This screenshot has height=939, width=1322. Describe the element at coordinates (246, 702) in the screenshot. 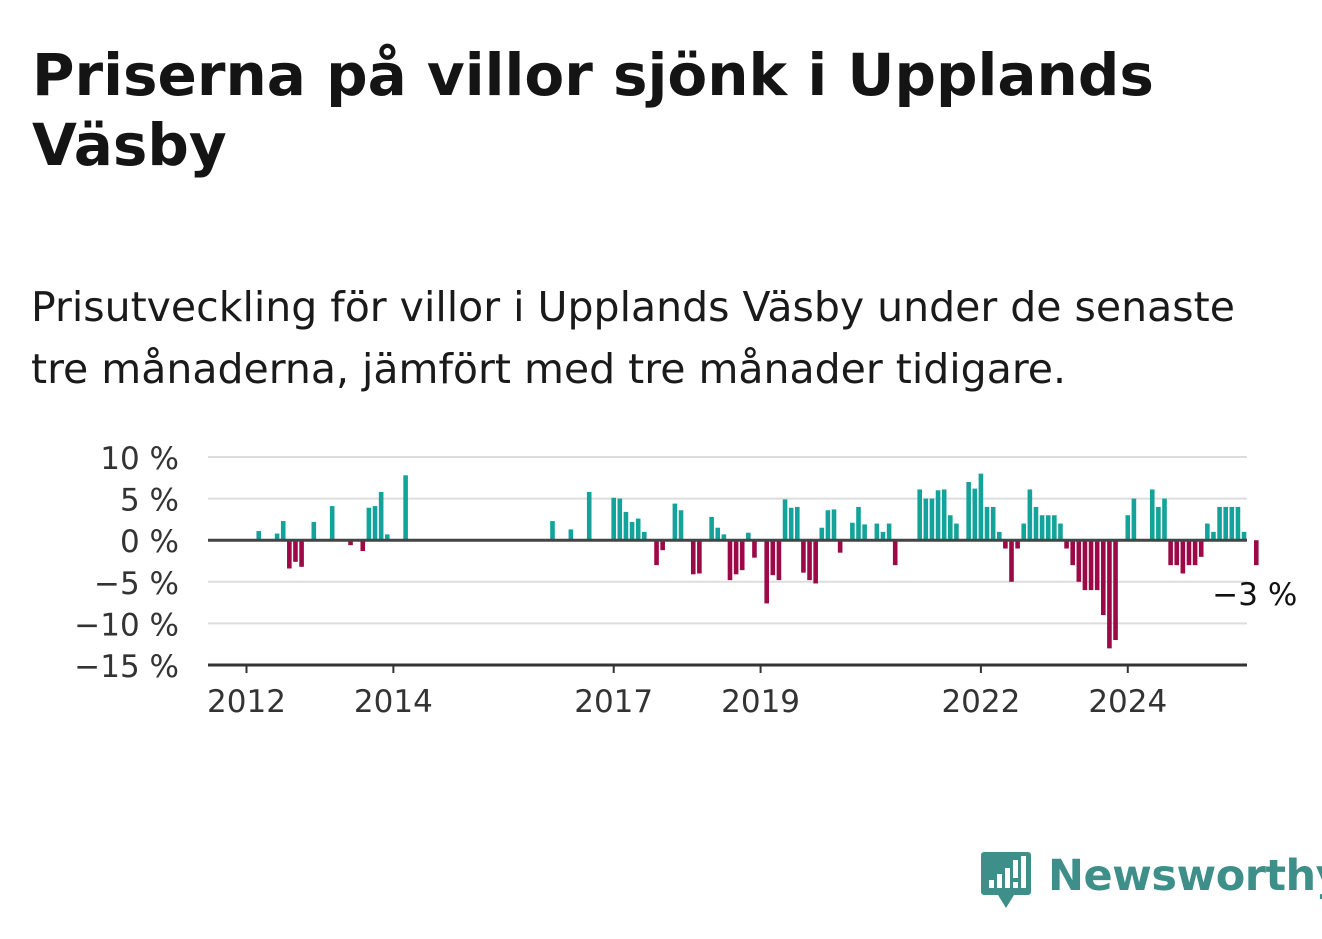

I see `x-tick-label: 2012` at that location.